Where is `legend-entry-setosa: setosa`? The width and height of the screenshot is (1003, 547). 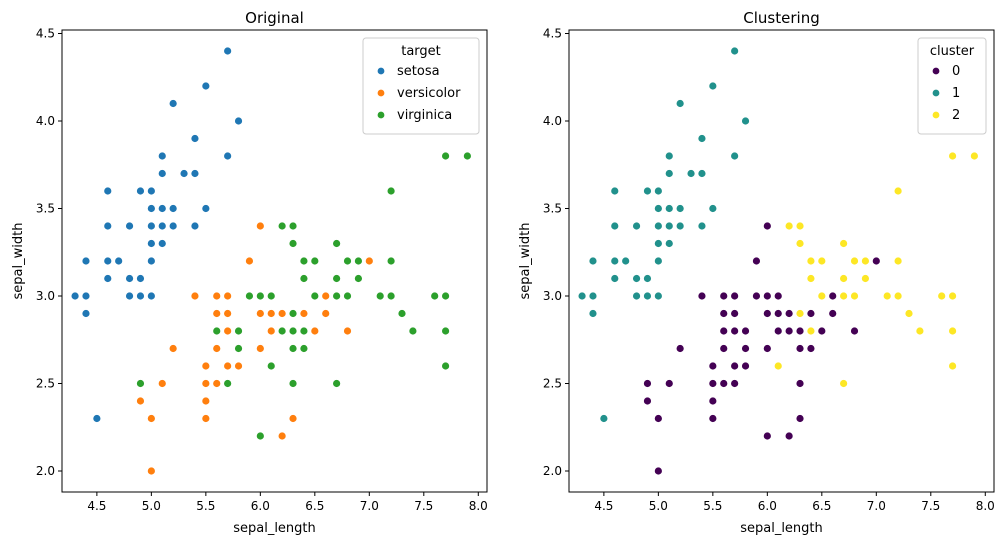
legend-entry-setosa: setosa is located at coordinates (418, 71).